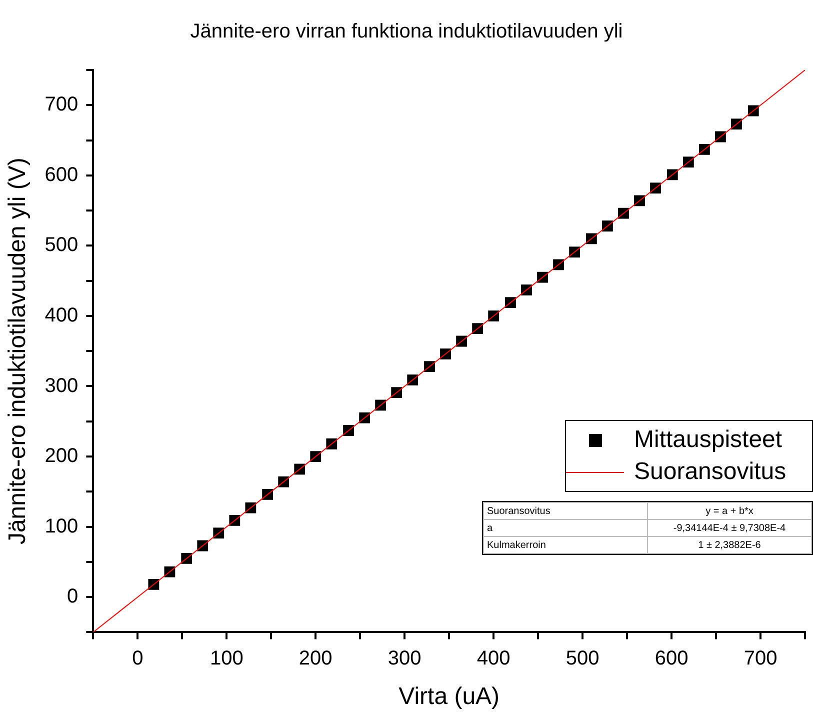 Image resolution: width=813 pixels, height=726 pixels. What do you see at coordinates (61, 526) in the screenshot?
I see `y-tick-label: 100` at bounding box center [61, 526].